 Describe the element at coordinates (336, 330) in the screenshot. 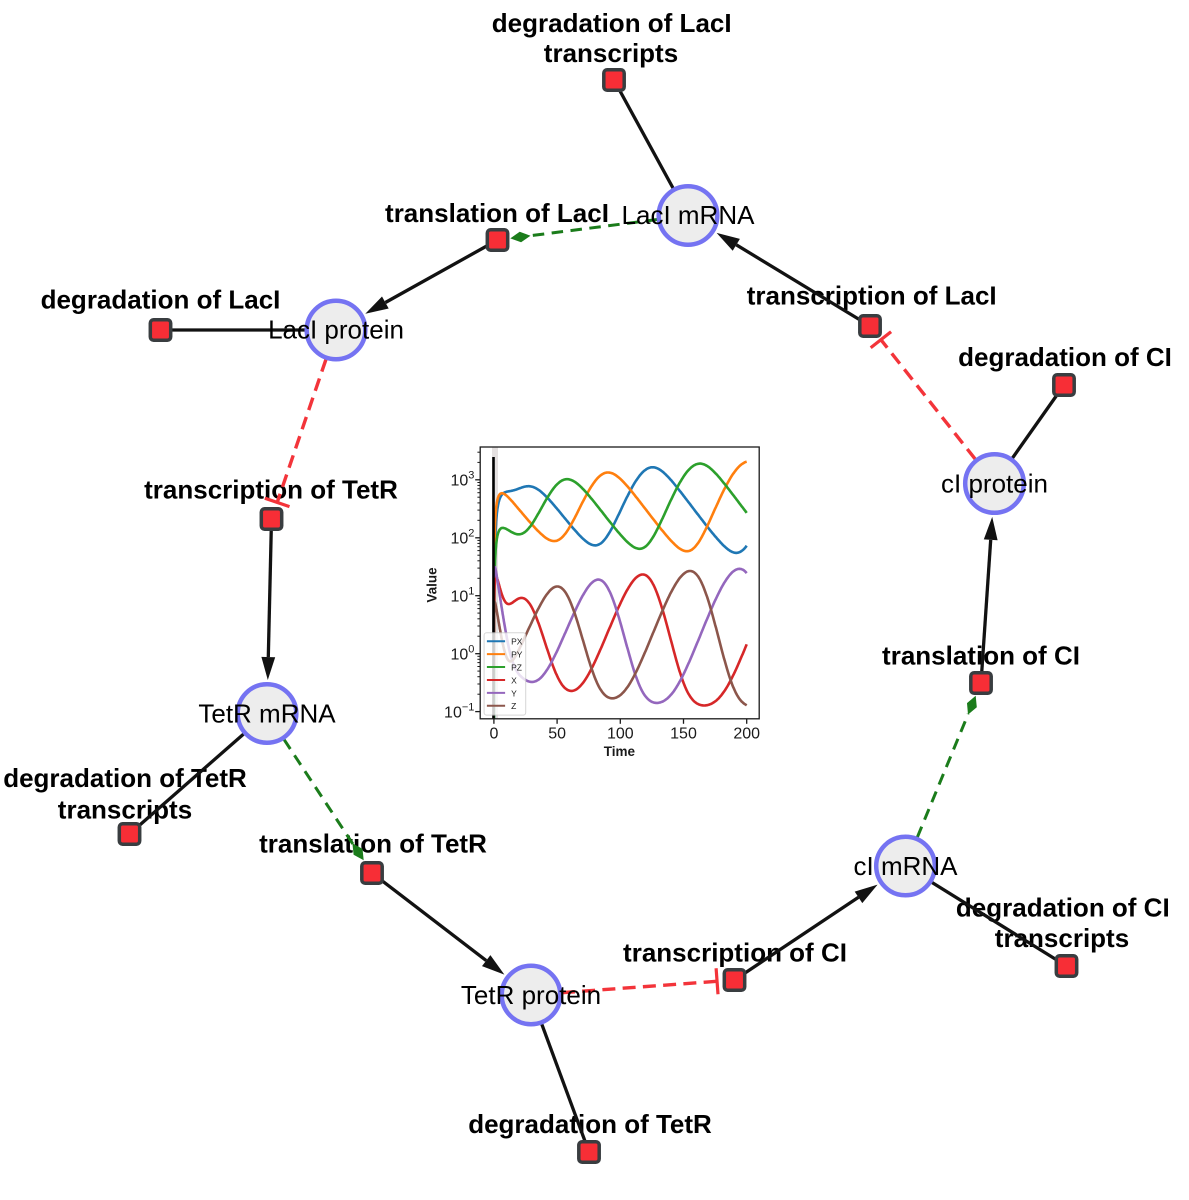

I see `svg-text: LacI protein` at that location.